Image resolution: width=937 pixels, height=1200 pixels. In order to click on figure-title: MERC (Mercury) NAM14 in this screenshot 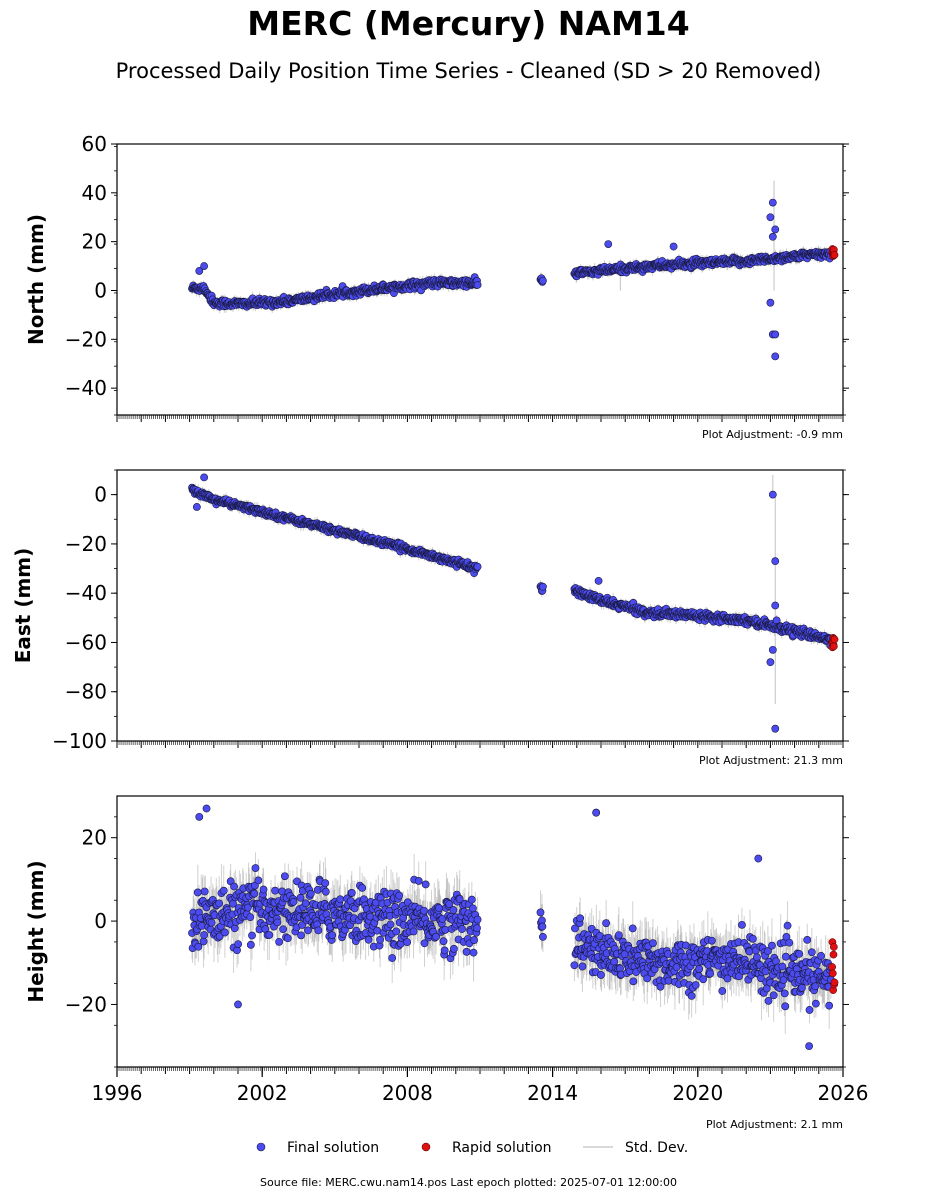, I will do `click(468, 23)`.